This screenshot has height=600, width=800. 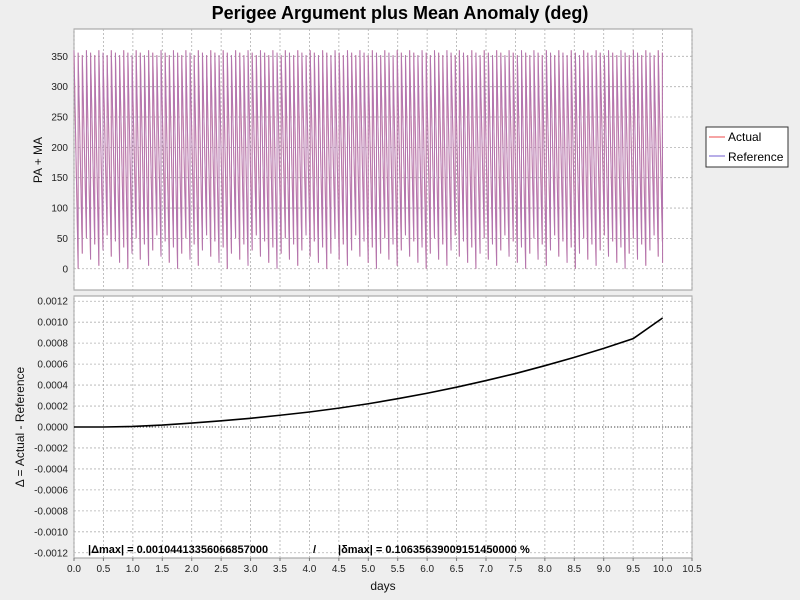 I want to click on top-y-tick-label: 200, so click(x=59, y=148).